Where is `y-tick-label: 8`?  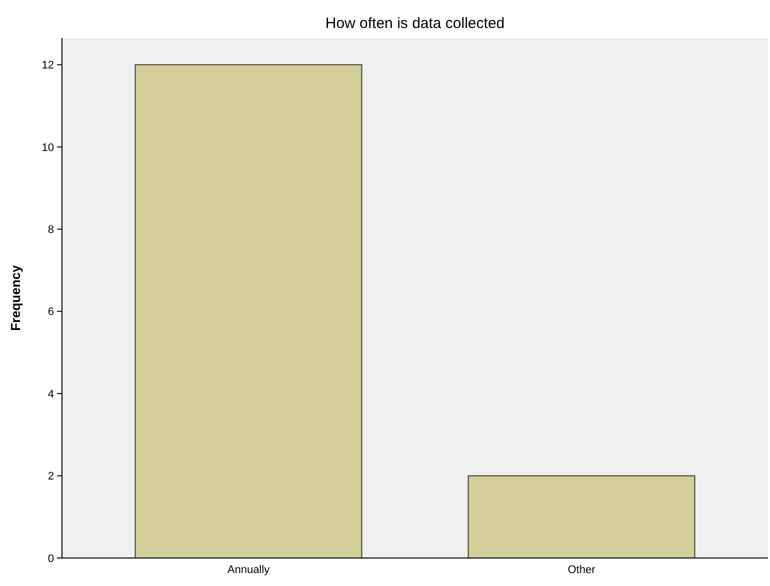 y-tick-label: 8 is located at coordinates (51, 230).